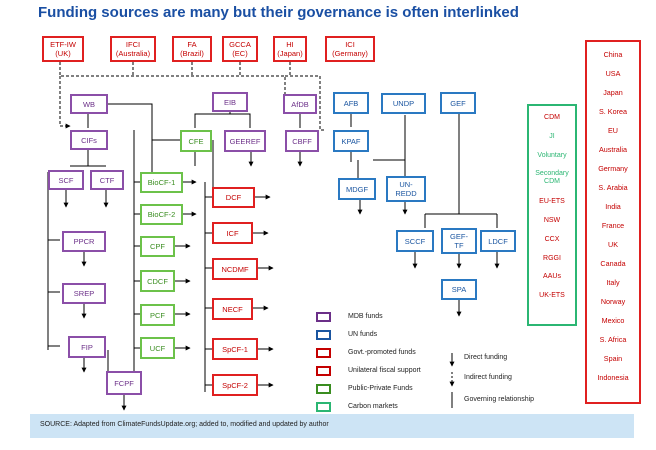 Image resolution: width=656 pixels, height=450 pixels. I want to click on node-necf: NECF, so click(232, 309).